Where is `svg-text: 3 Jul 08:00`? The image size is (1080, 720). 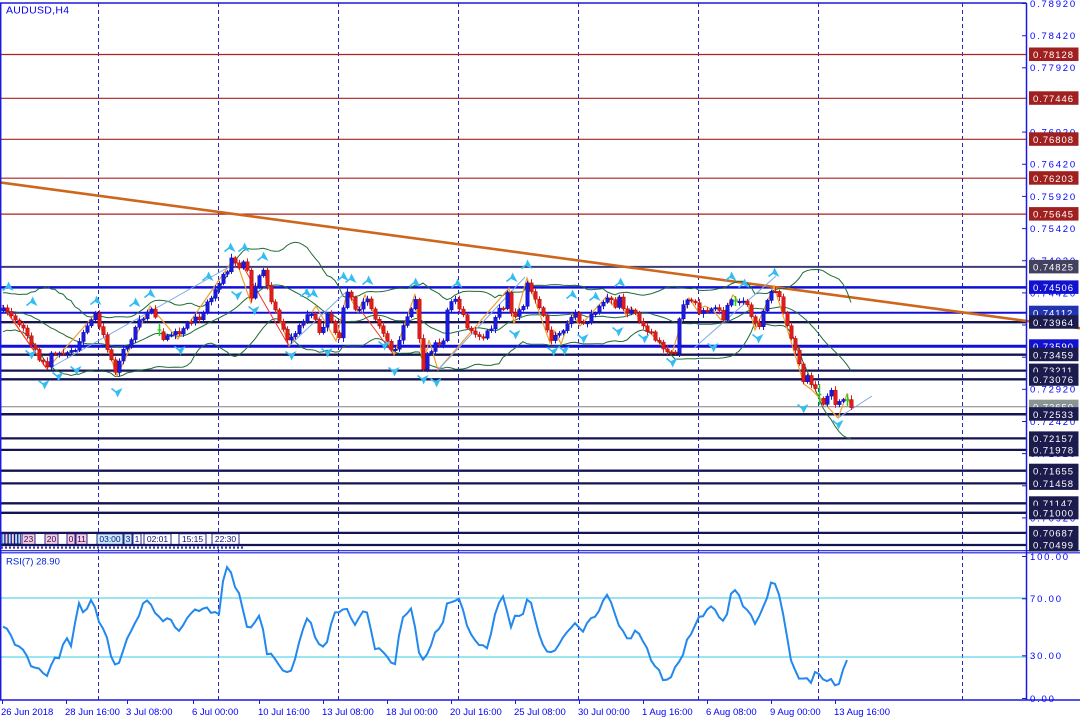 svg-text: 3 Jul 08:00 is located at coordinates (149, 712).